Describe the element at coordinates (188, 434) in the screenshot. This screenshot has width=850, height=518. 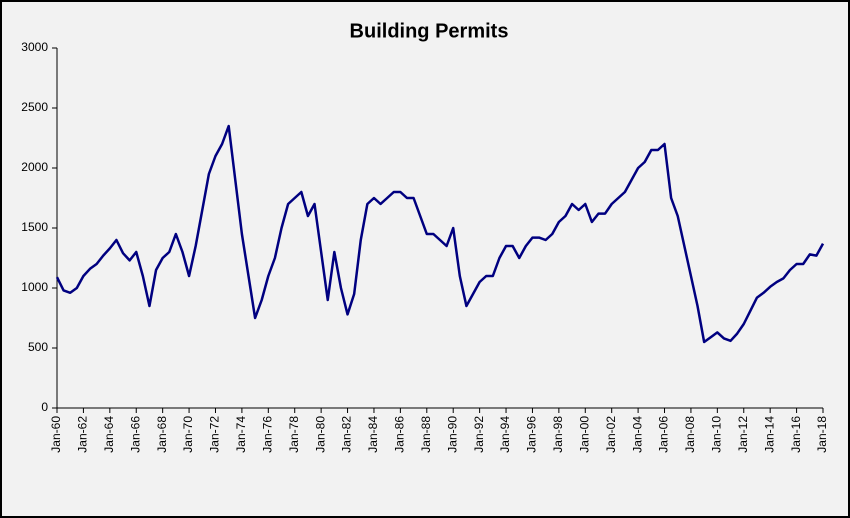
I see `x-tick-label: Jan-70` at that location.